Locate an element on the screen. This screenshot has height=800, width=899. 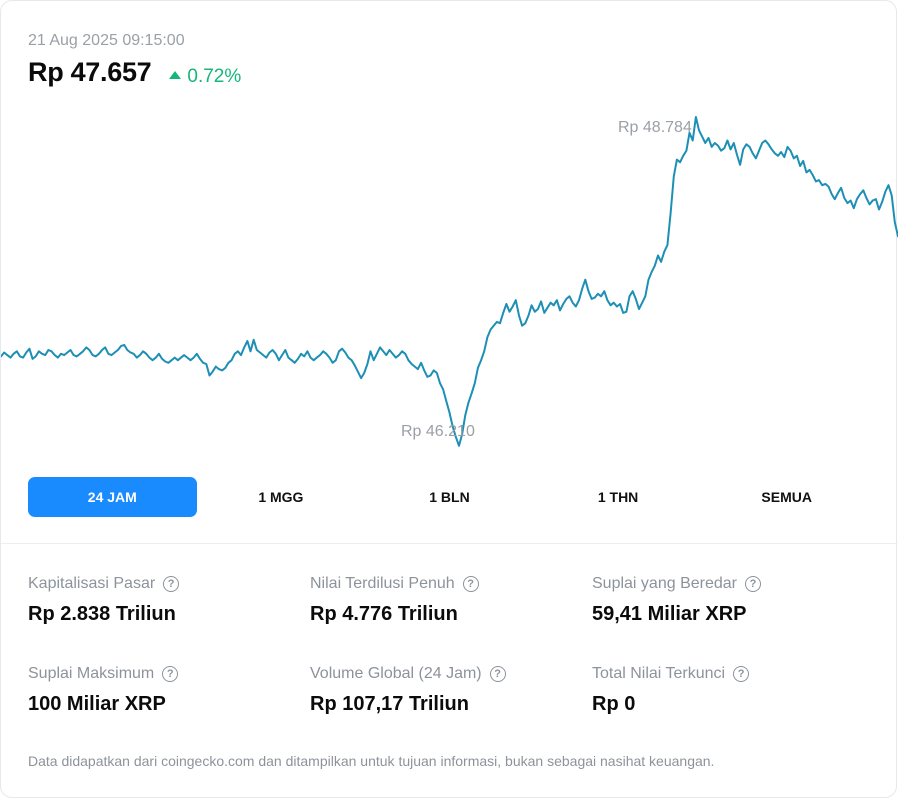
tab-1-bln: 1 BLN is located at coordinates (449, 497).